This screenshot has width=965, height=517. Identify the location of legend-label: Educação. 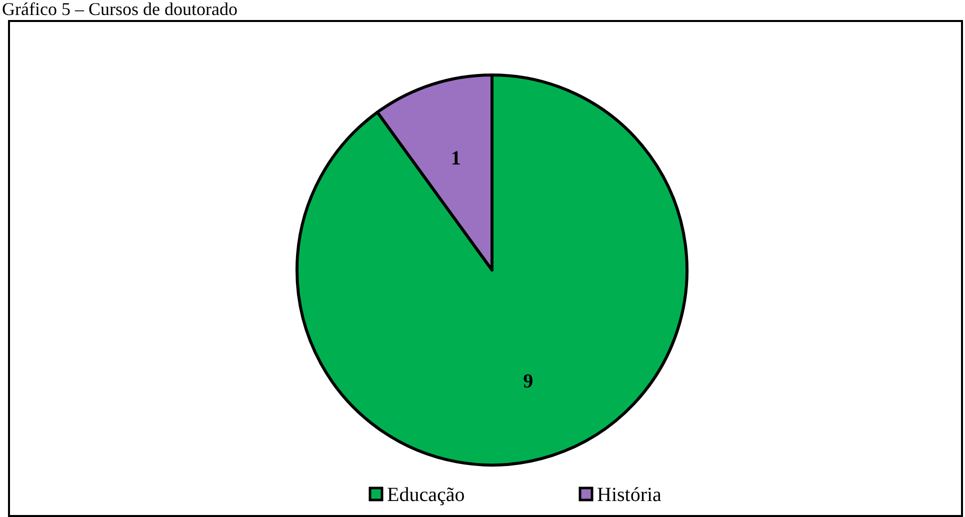
(426, 495).